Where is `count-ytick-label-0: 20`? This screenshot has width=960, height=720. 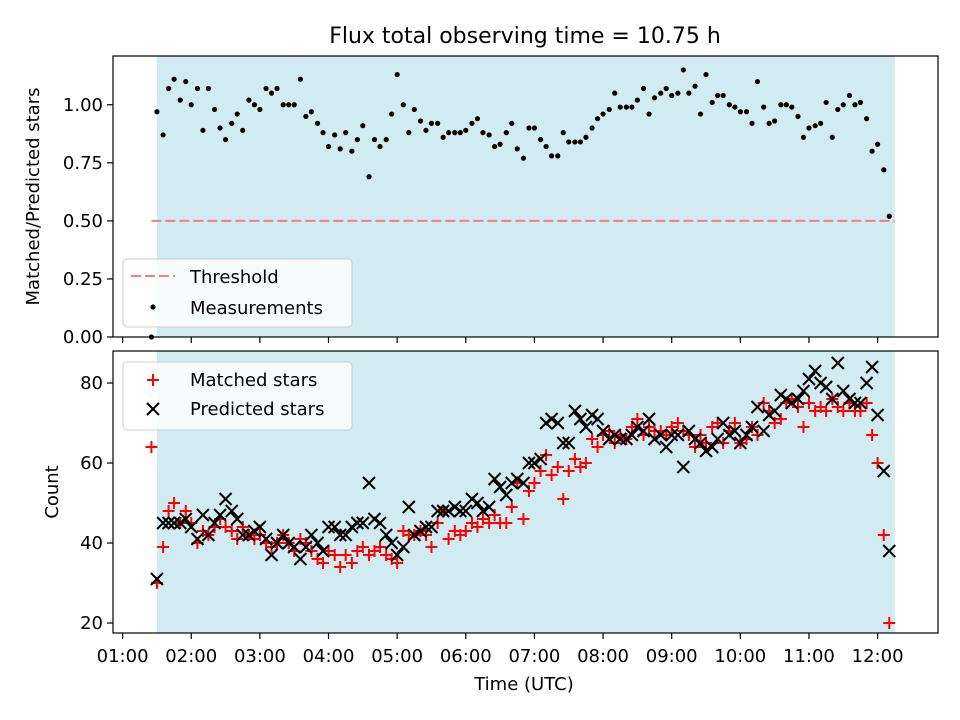
count-ytick-label-0: 20 is located at coordinates (91, 623).